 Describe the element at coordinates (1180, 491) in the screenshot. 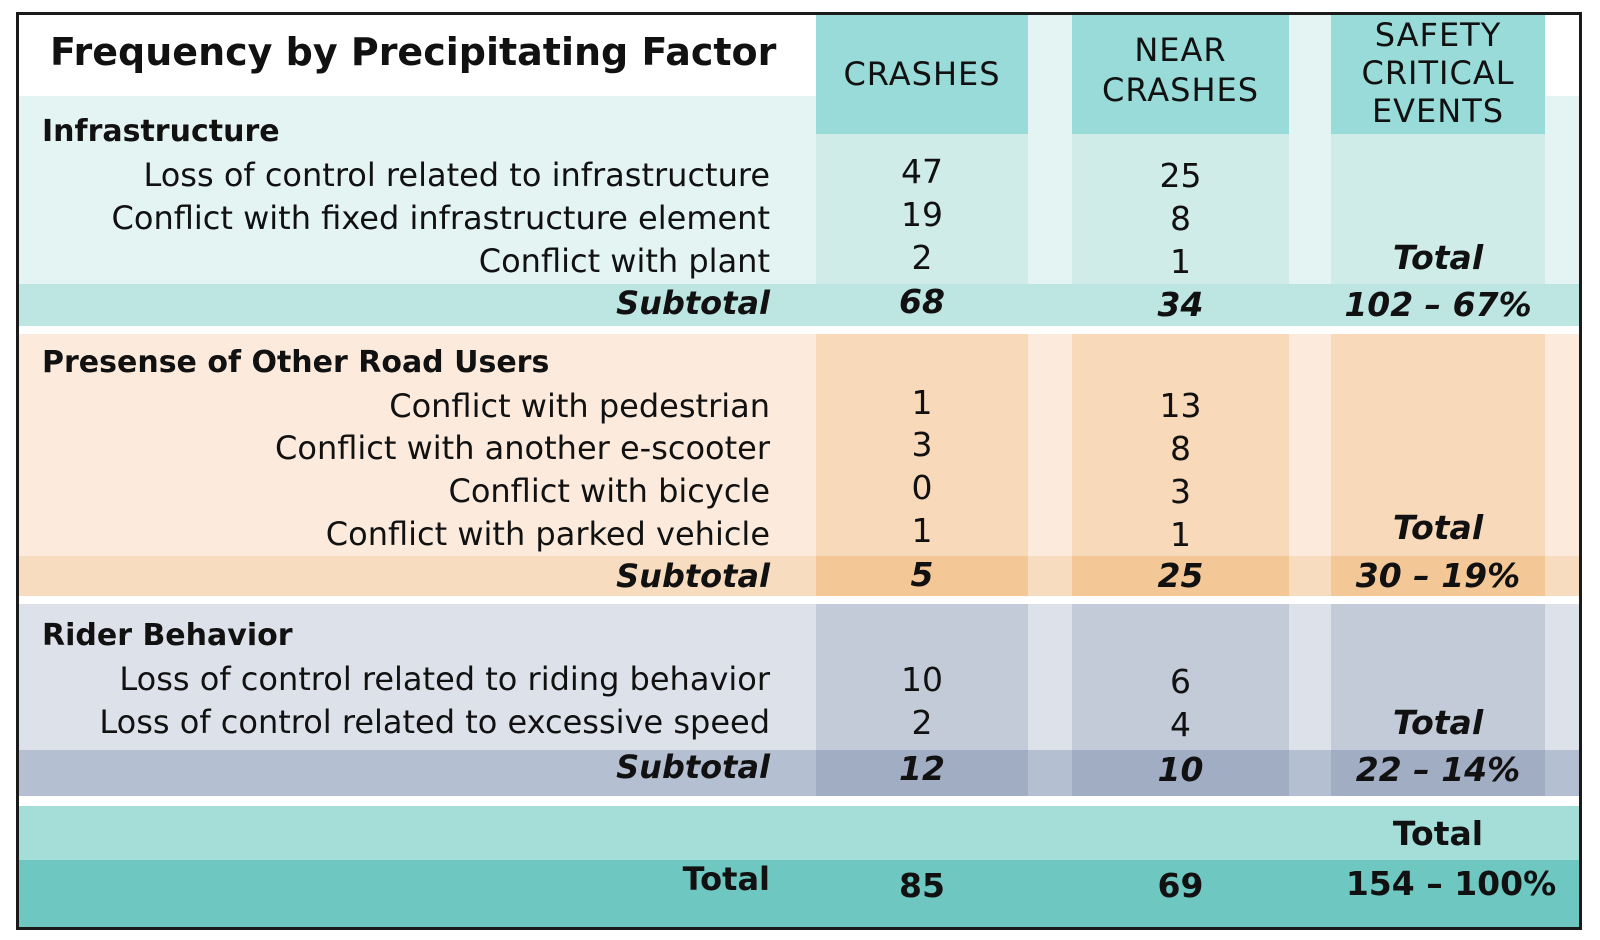

I see `row-near: 3` at that location.